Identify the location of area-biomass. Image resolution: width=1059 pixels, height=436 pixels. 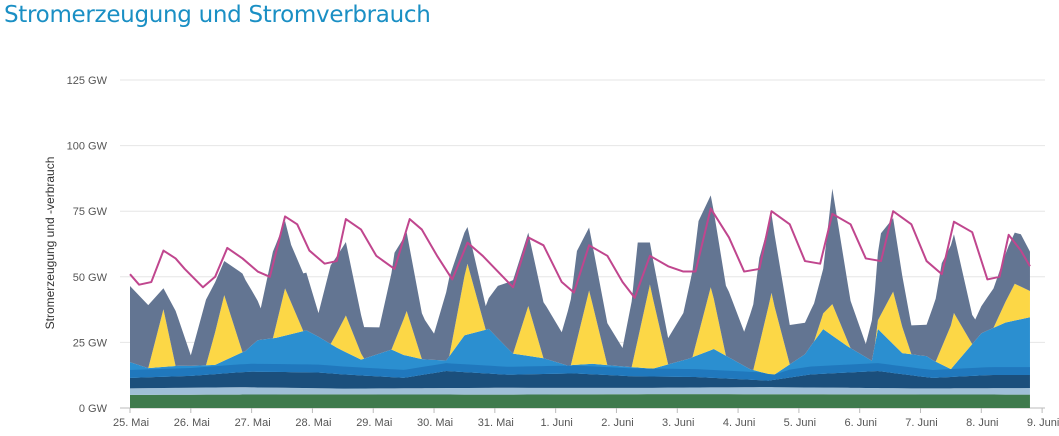
(580, 401).